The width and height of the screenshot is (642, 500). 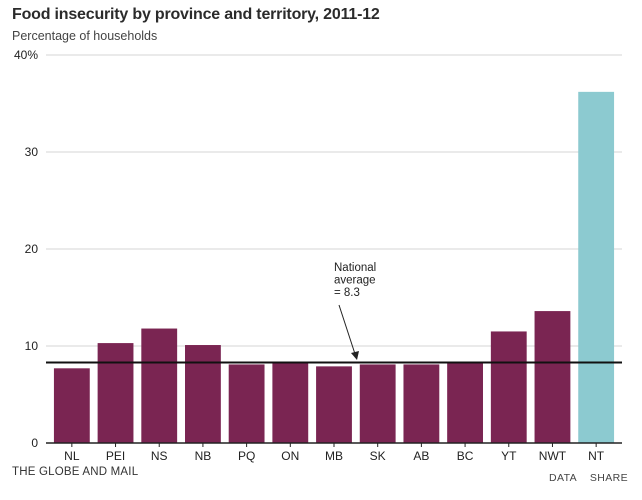 What do you see at coordinates (583, 478) in the screenshot?
I see `footer-actions: DATA SHARE` at bounding box center [583, 478].